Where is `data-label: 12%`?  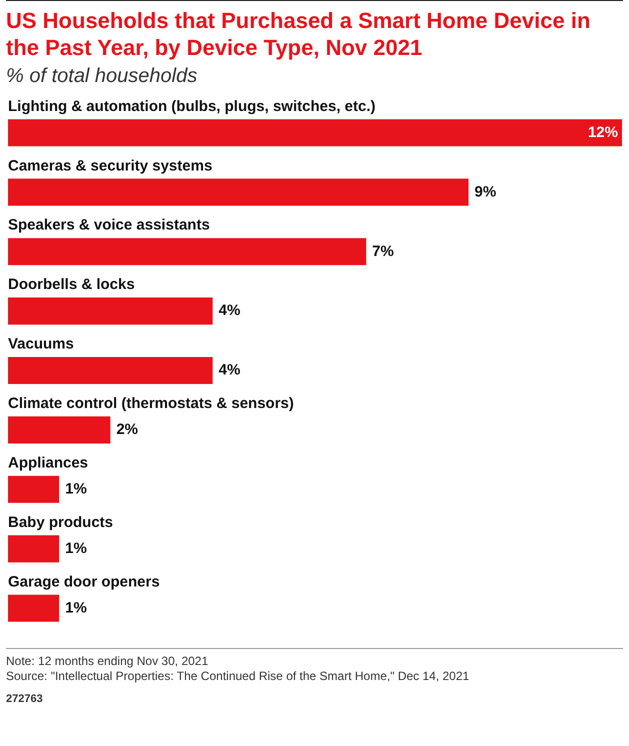
data-label: 12% is located at coordinates (603, 132).